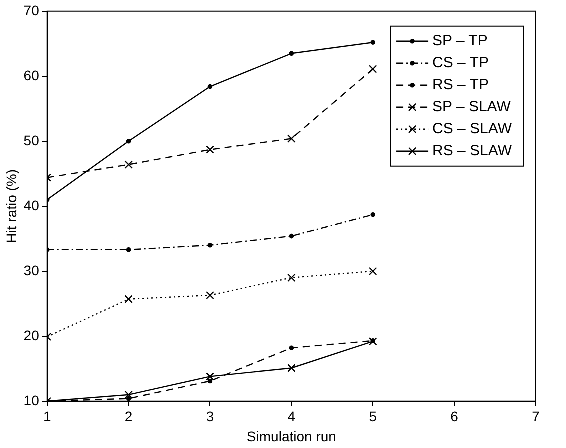  What do you see at coordinates (32, 10) in the screenshot?
I see `y-tick-label: 70` at bounding box center [32, 10].